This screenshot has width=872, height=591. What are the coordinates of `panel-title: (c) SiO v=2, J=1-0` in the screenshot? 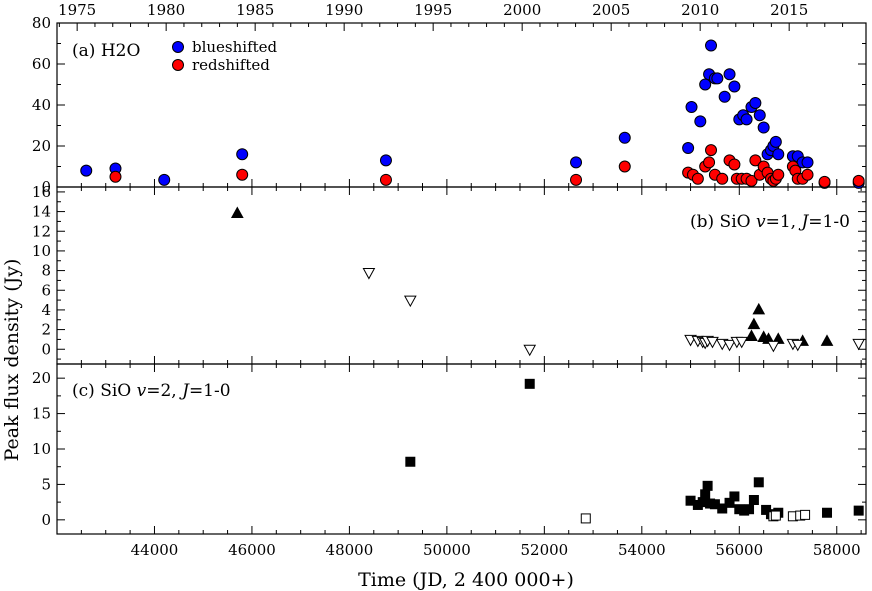 It's located at (151, 391).